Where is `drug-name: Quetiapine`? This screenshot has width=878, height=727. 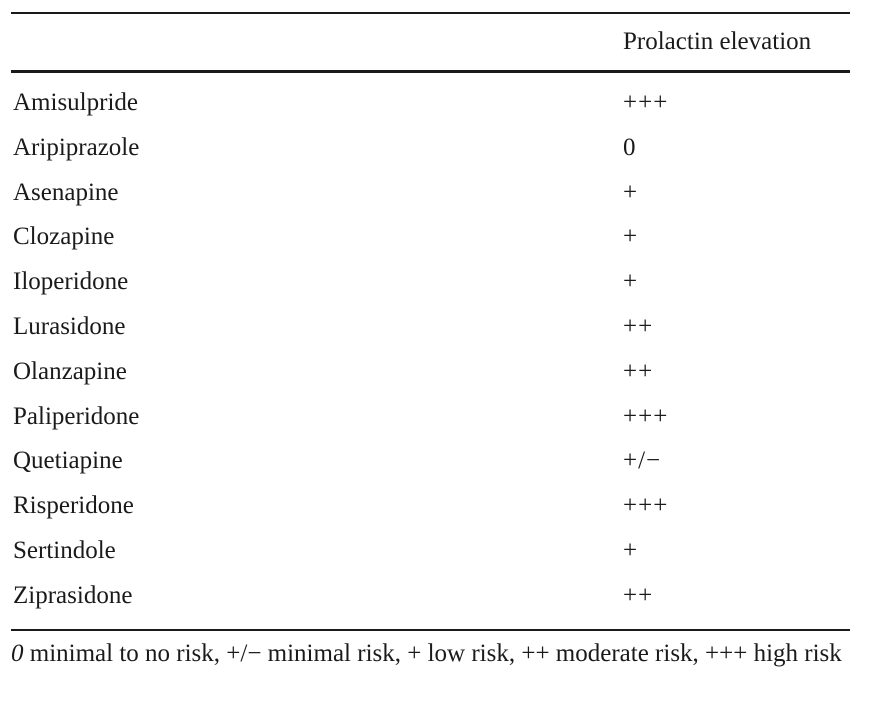
drug-name: Quetiapine is located at coordinates (68, 461).